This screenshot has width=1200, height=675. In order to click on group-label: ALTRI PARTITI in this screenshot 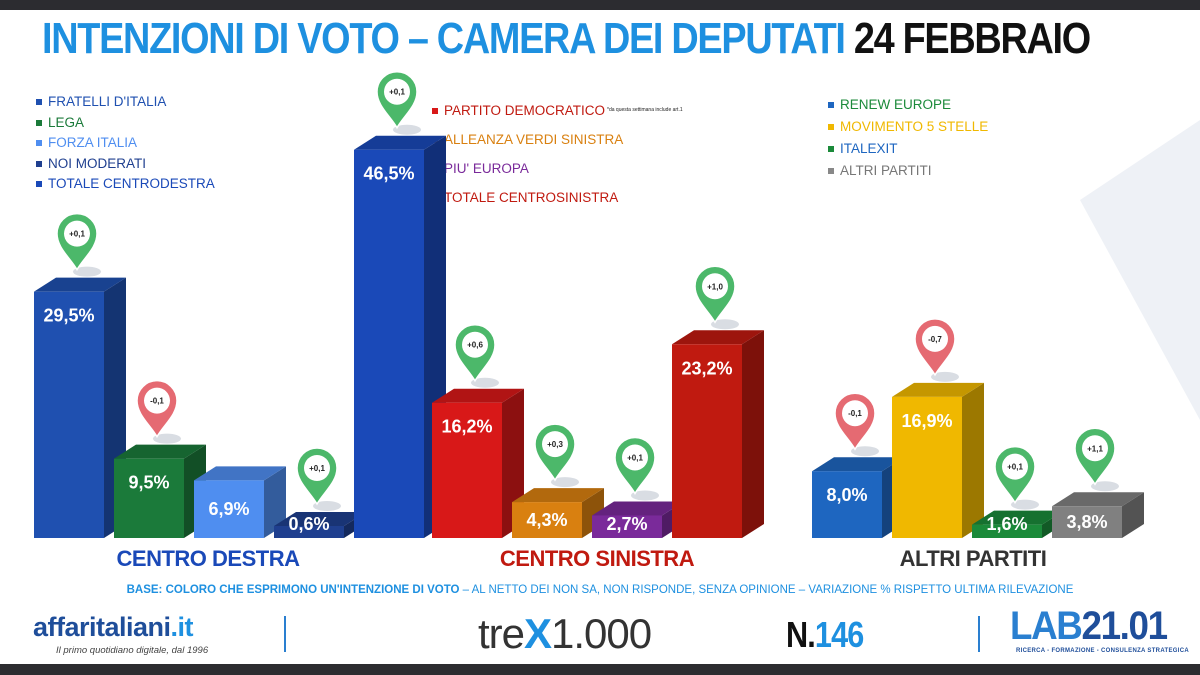, I will do `click(973, 558)`.